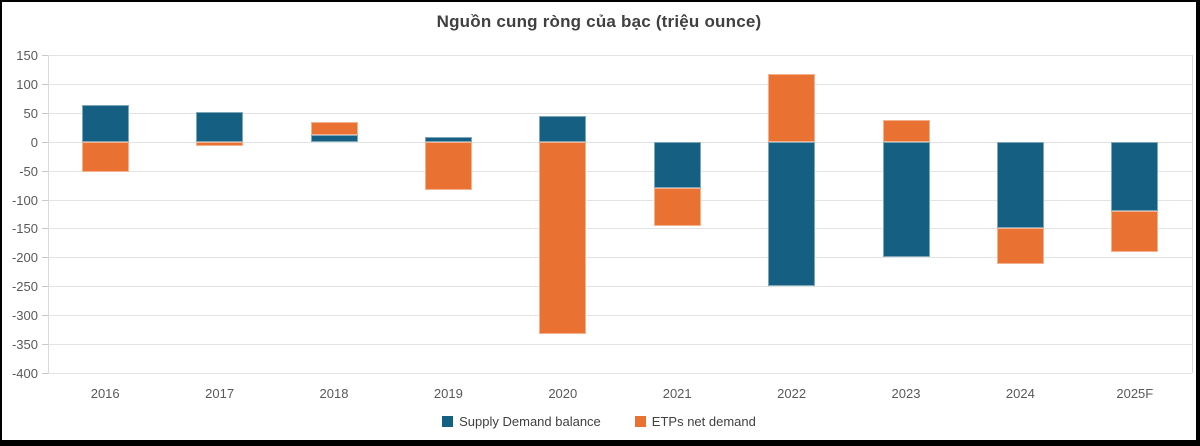 Image resolution: width=1200 pixels, height=446 pixels. What do you see at coordinates (34, 142) in the screenshot?
I see `y-axis-label: 0` at bounding box center [34, 142].